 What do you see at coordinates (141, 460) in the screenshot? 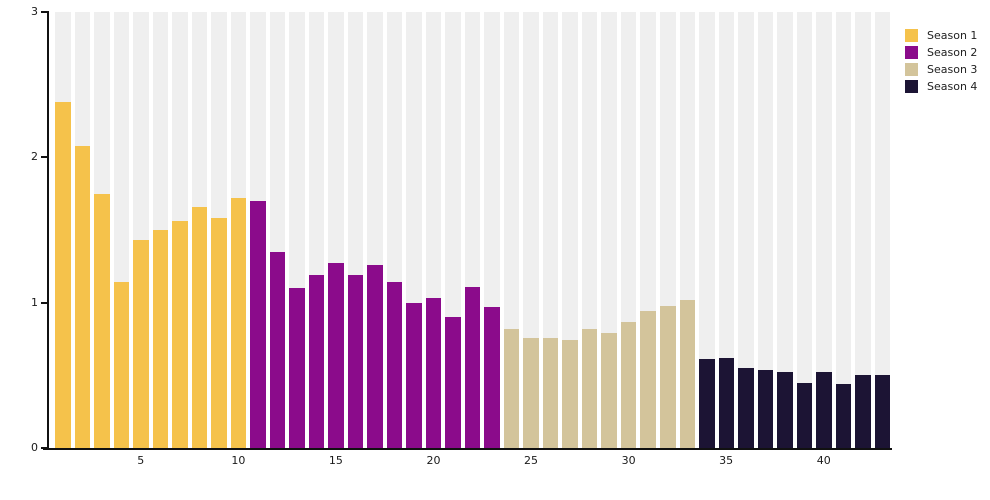
I see `x-tick-label: 5` at bounding box center [141, 460].